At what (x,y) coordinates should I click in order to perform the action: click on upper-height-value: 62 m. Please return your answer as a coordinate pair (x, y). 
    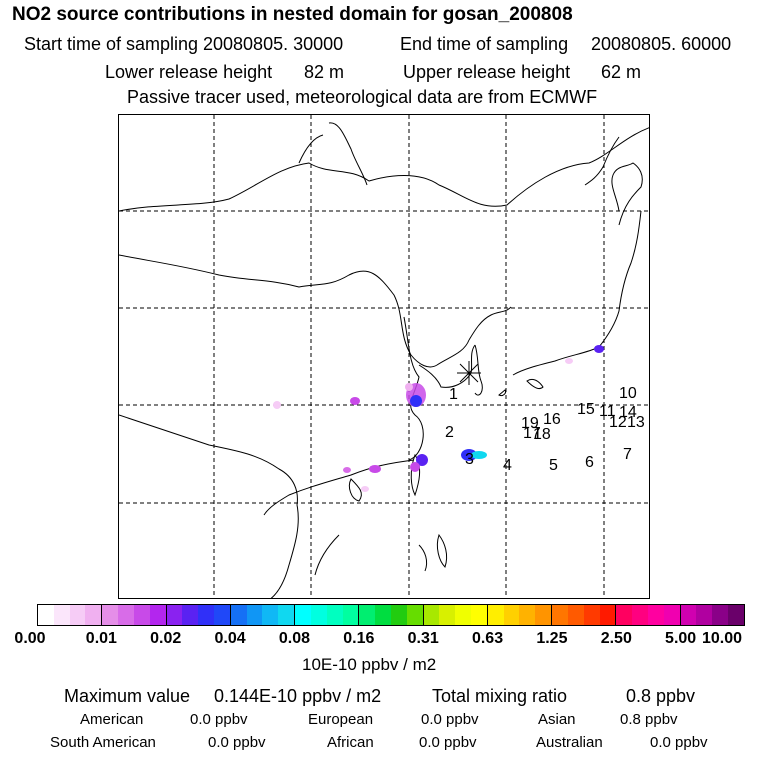
    Looking at the image, I should click on (621, 72).